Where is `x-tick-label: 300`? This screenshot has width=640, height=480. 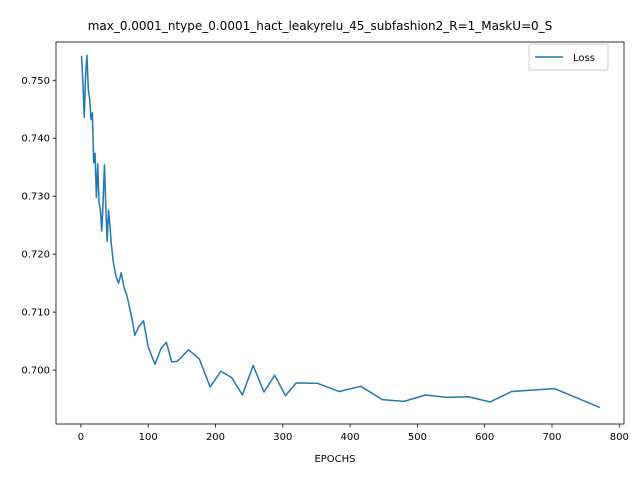 x-tick-label: 300 is located at coordinates (282, 437).